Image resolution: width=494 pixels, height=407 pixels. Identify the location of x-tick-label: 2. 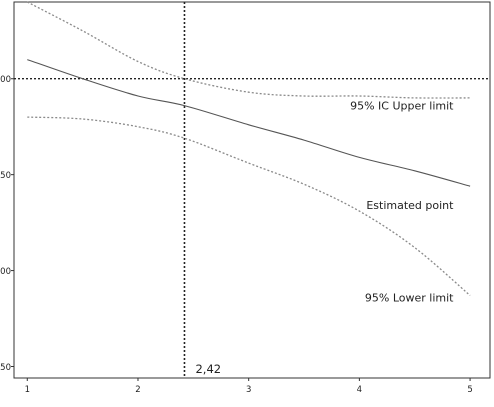
(137, 390).